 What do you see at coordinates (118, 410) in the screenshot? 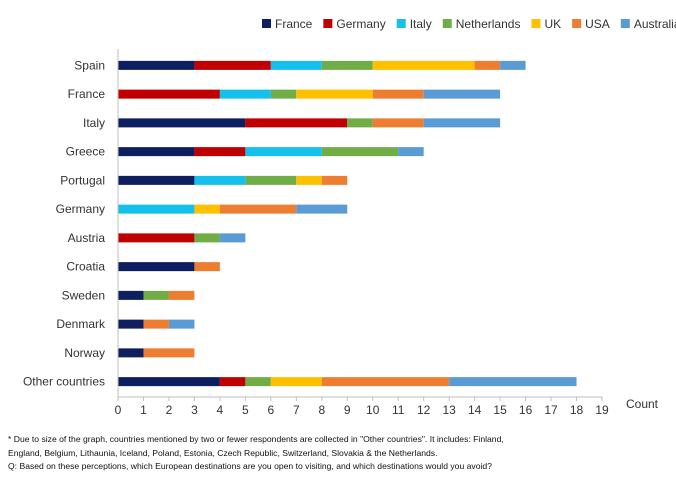
I see `x-tick-label-0: 0` at bounding box center [118, 410].